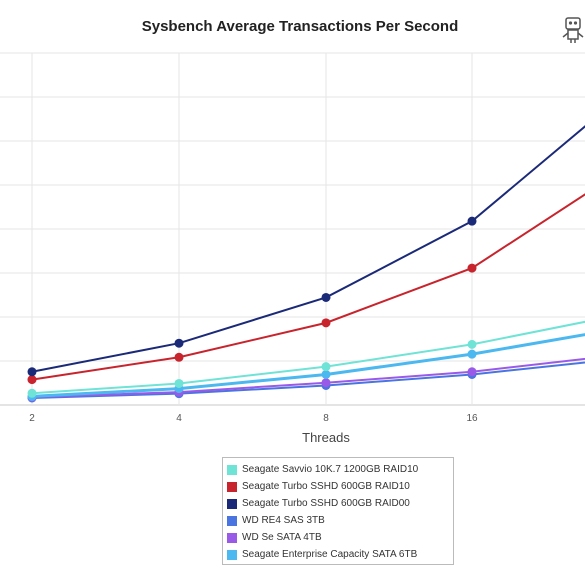 This screenshot has height=585, width=585. I want to click on legend-item: Seagate Turbo SSHD 600GB RAID10, so click(340, 486).